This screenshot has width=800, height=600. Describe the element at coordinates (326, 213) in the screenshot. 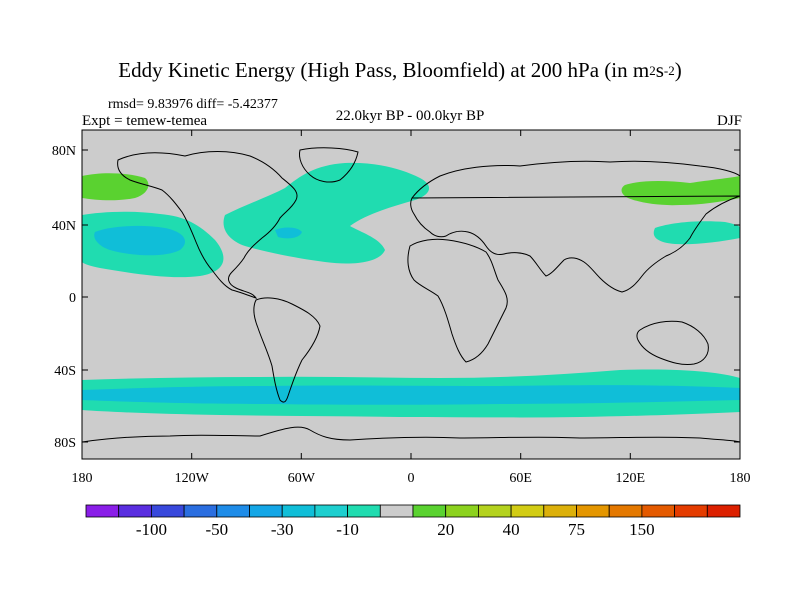

I see `contour-north-atlantic` at that location.